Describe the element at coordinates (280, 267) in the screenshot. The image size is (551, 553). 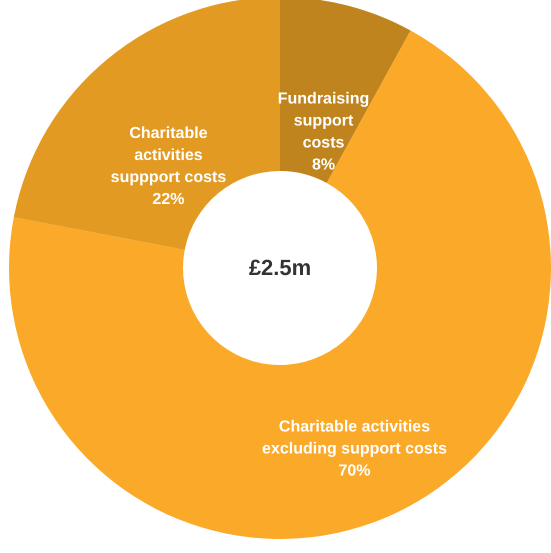
I see `text: £2.5m` at that location.